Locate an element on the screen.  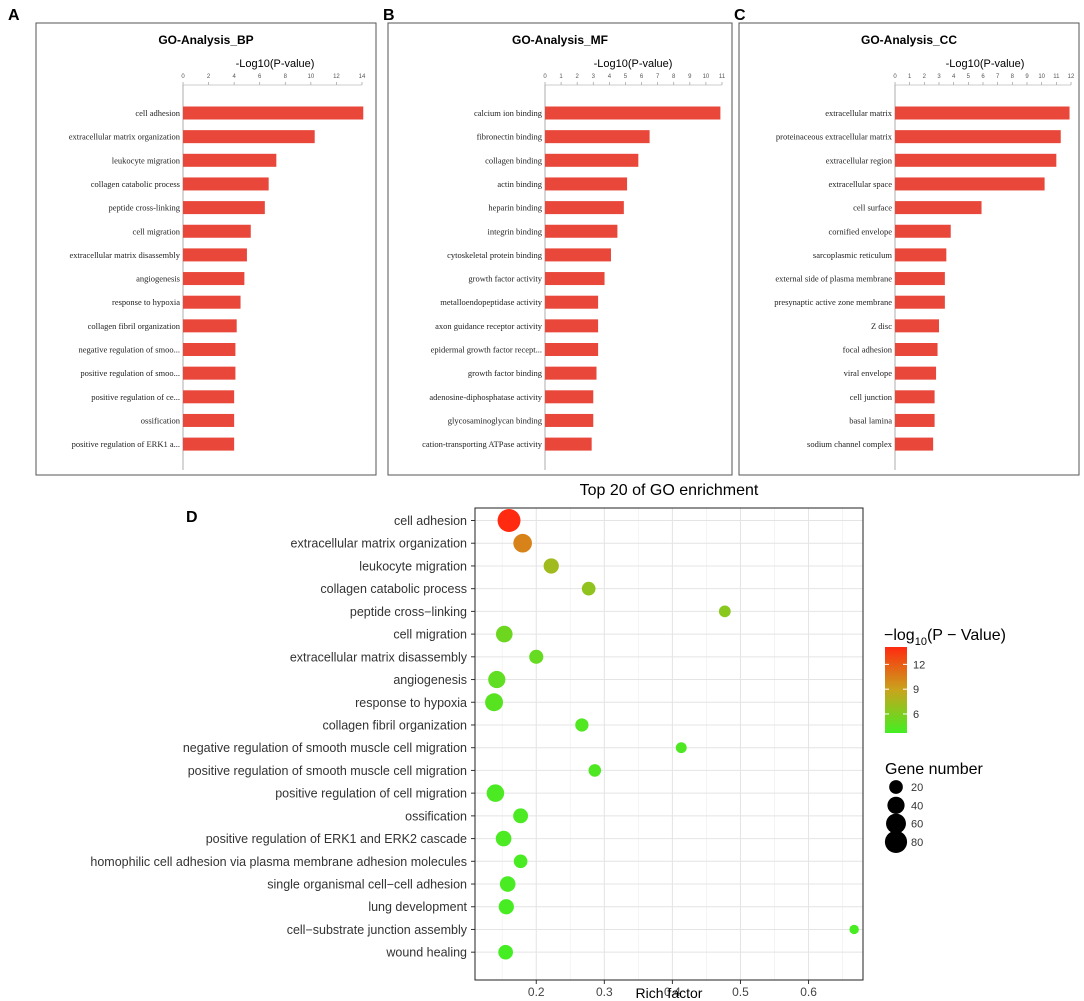
panel-c-xtick-label: 8 is located at coordinates (1013, 77).